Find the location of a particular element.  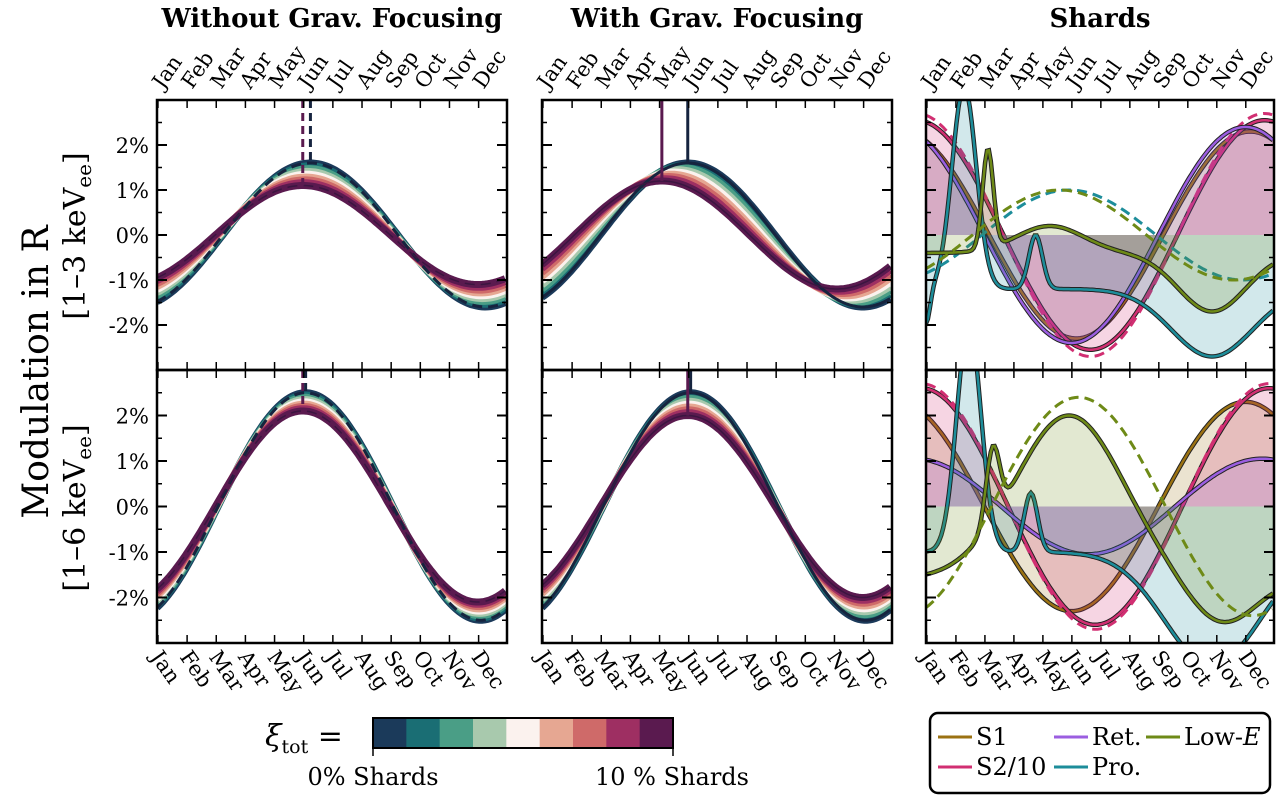

title-with-focusing: With Grav. Focusing is located at coordinates (717, 19).